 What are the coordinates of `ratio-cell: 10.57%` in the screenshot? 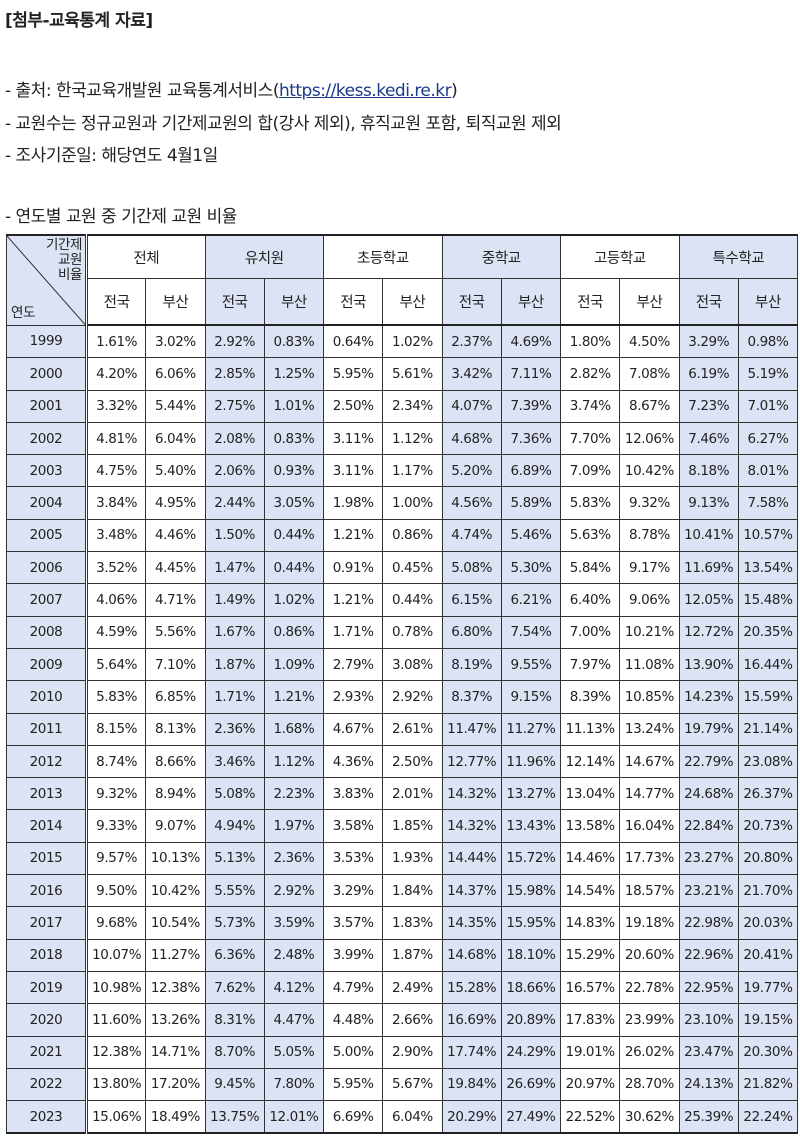 It's located at (768, 535).